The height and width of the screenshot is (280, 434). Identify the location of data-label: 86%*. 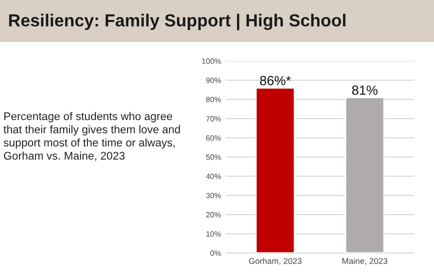
(275, 81).